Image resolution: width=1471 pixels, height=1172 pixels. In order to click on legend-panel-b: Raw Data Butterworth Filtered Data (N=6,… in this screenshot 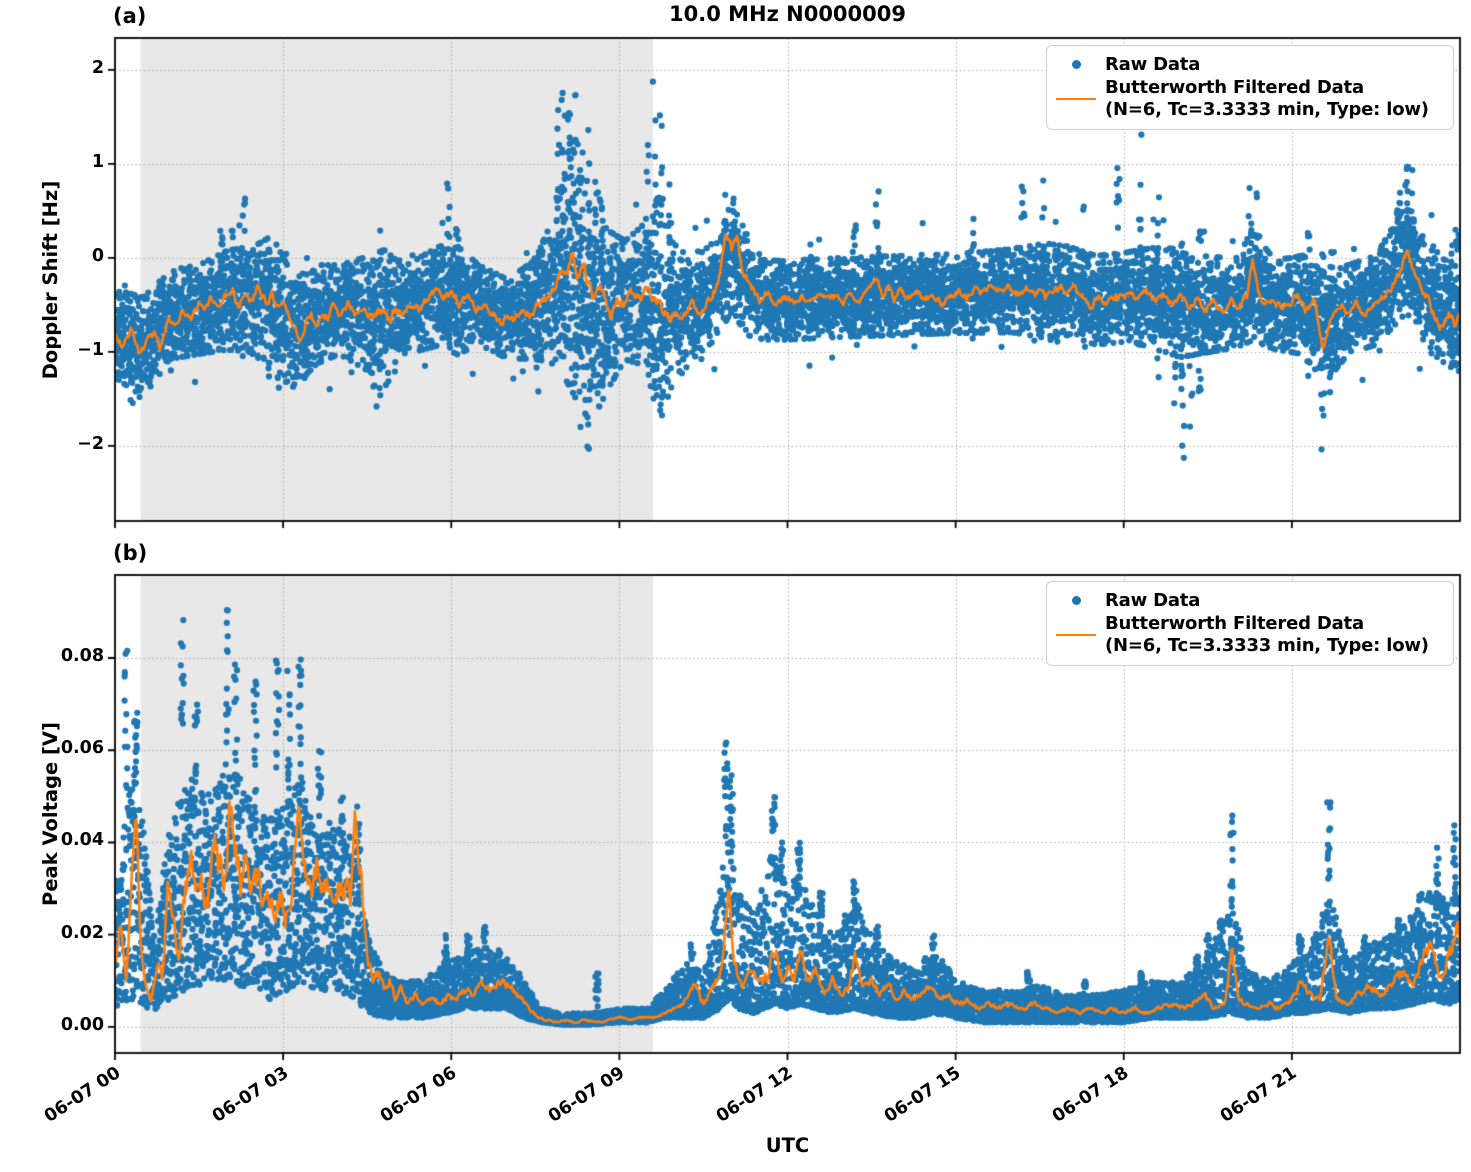, I will do `click(1250, 623)`.